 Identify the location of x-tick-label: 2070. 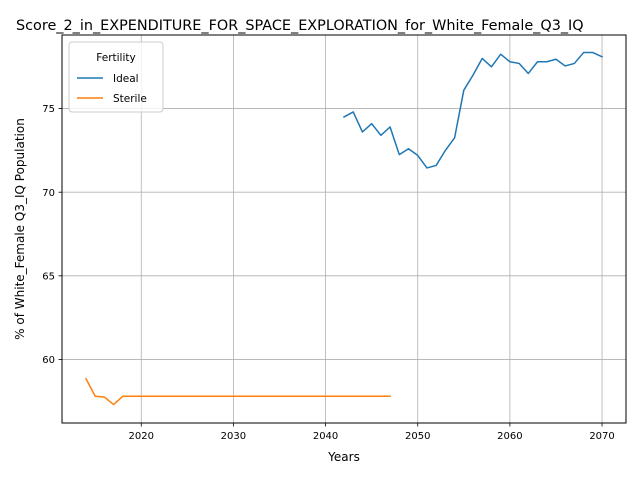
(601, 436).